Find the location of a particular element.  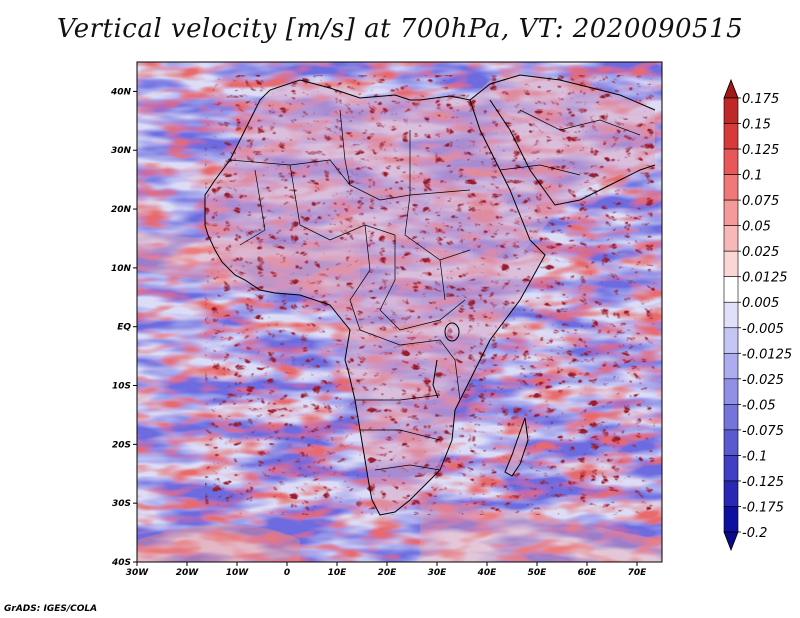

colorbar-label: 0.05 is located at coordinates (756, 227).